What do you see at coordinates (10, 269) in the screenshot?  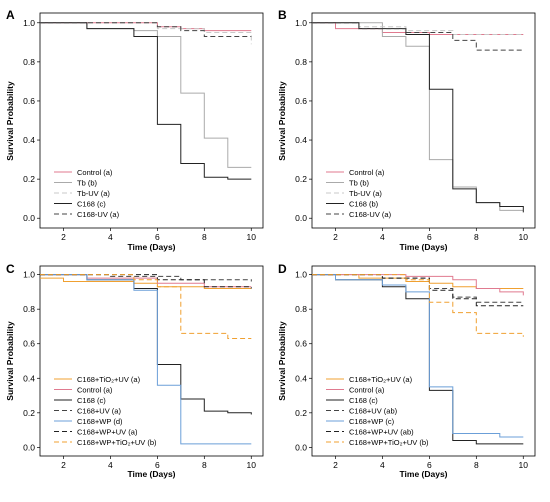 I see `panel-letter: C` at bounding box center [10, 269].